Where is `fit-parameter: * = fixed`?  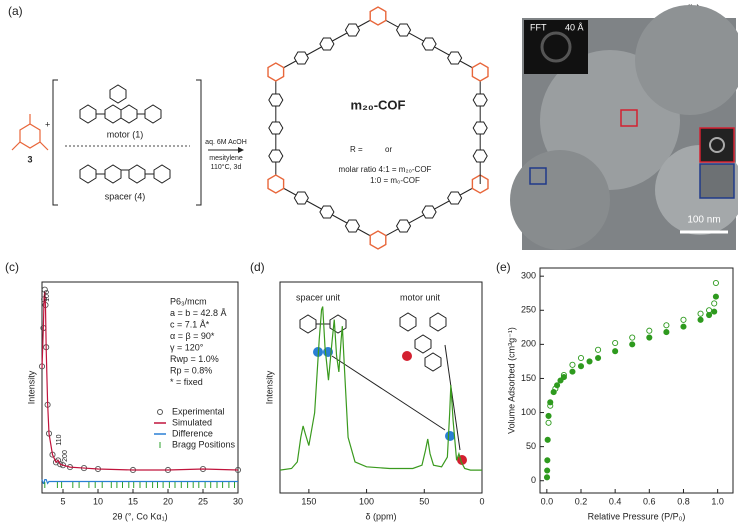
fit-parameter: * = fixed is located at coordinates (186, 382).